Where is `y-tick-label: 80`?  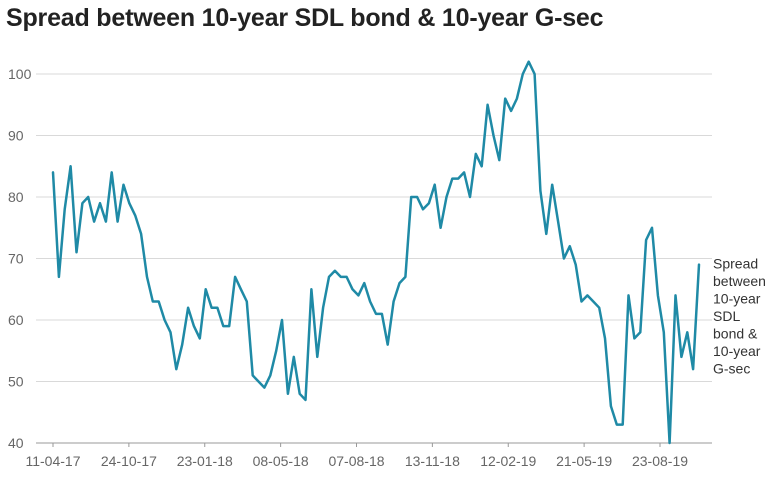
y-tick-label: 80 is located at coordinates (16, 197).